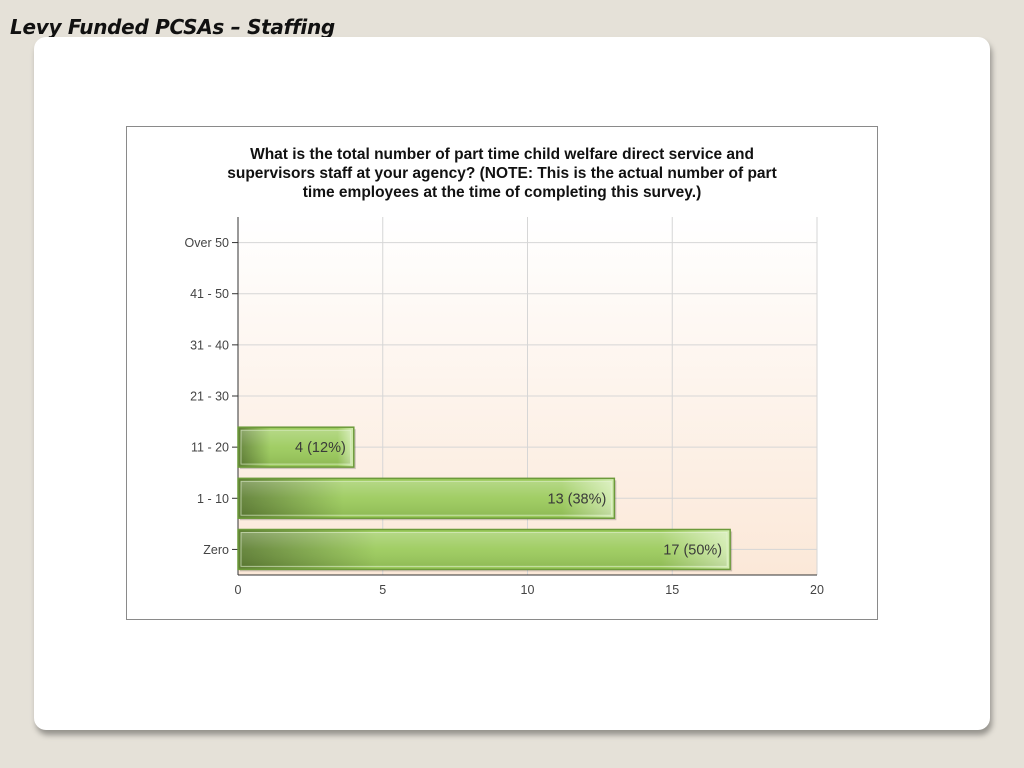 The width and height of the screenshot is (1024, 768). I want to click on x-tick-label: 20, so click(817, 590).